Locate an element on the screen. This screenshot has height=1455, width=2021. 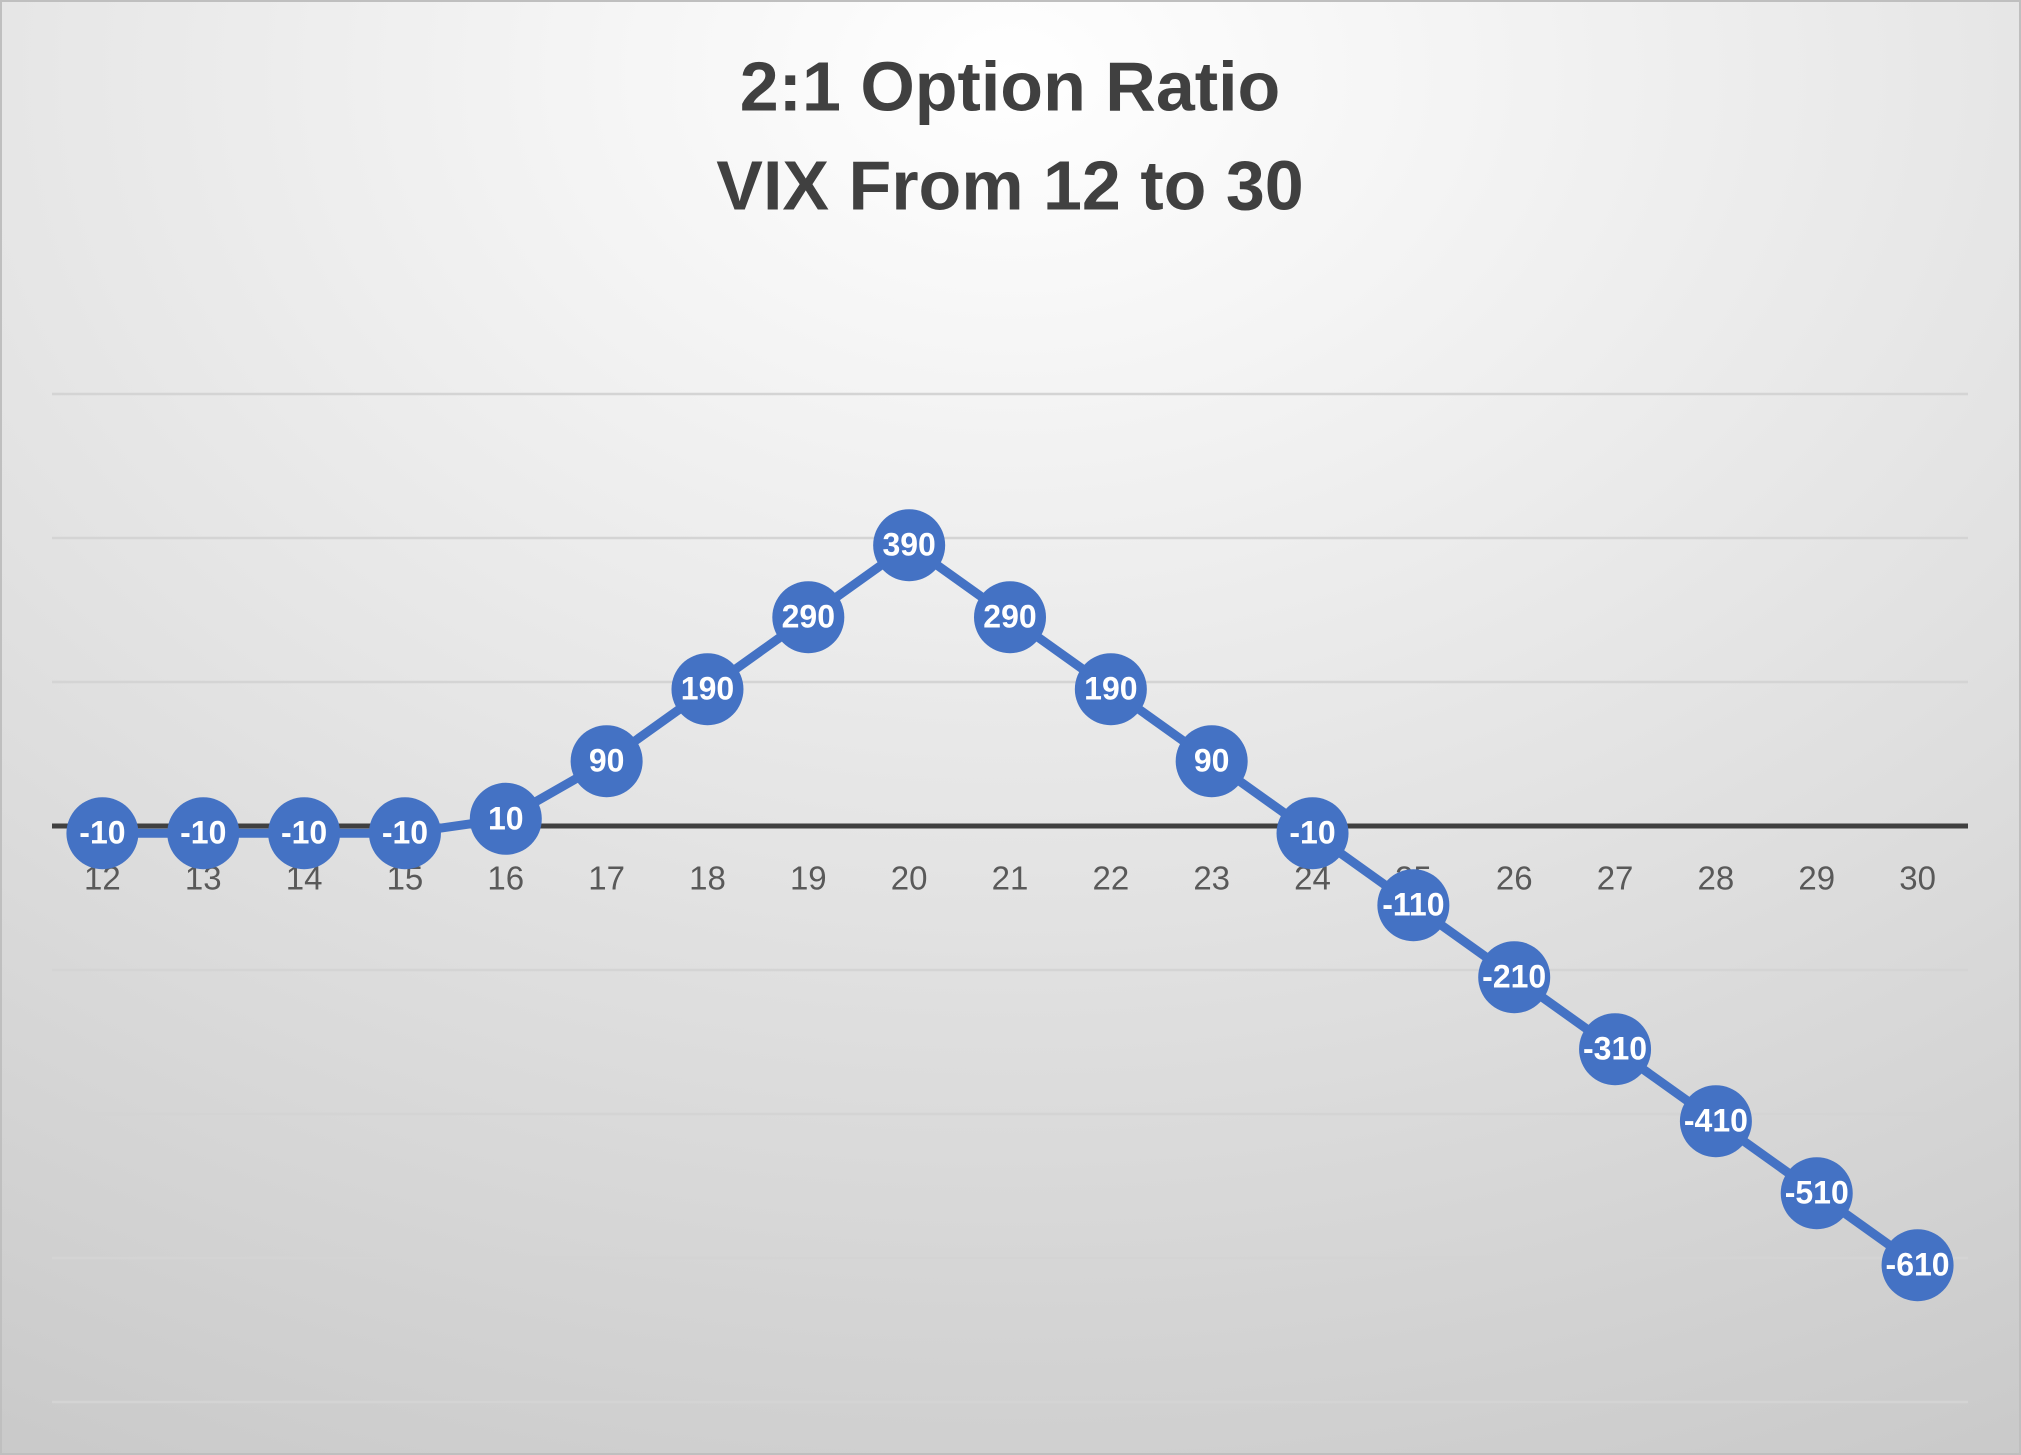
x-tick-label: 21 is located at coordinates (1010, 878).